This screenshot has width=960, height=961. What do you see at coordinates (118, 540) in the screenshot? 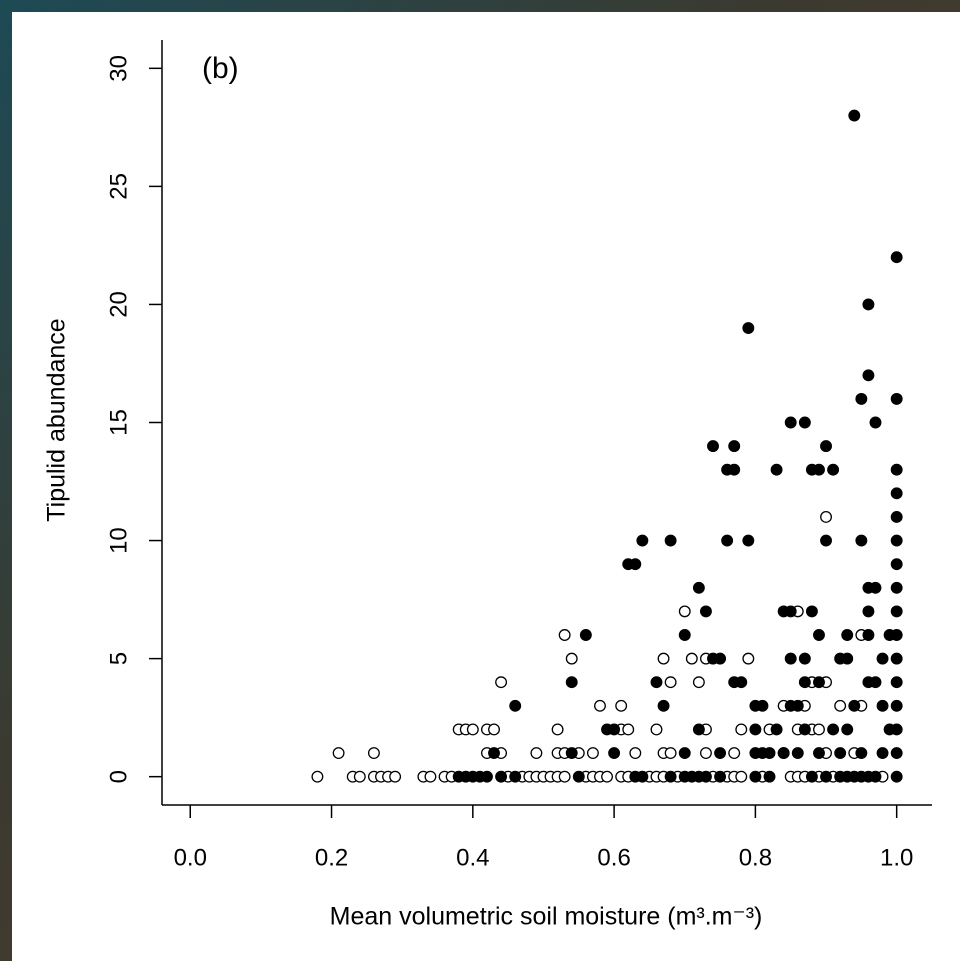
I see `y-tick-label: 10` at bounding box center [118, 540].